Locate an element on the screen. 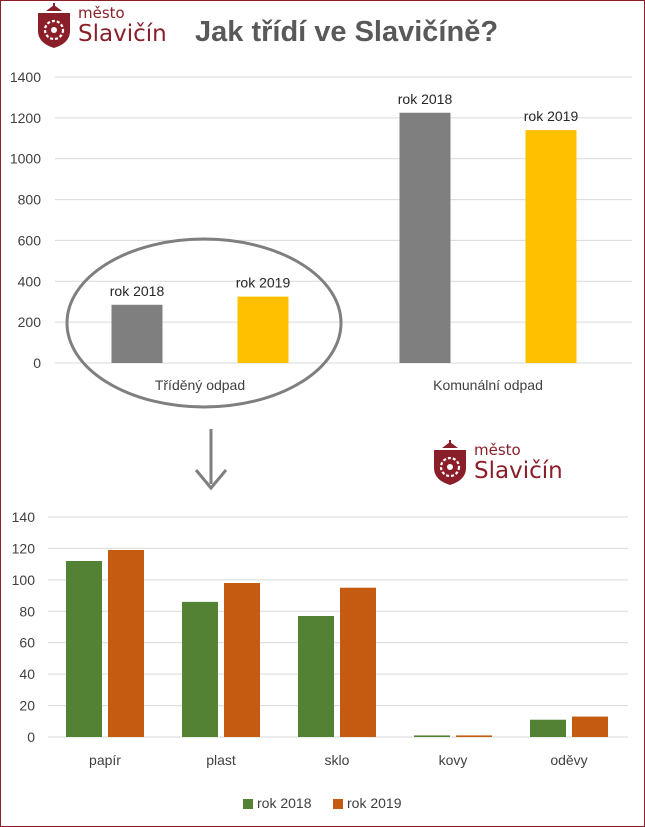  callout-arrow-head is located at coordinates (211, 480).